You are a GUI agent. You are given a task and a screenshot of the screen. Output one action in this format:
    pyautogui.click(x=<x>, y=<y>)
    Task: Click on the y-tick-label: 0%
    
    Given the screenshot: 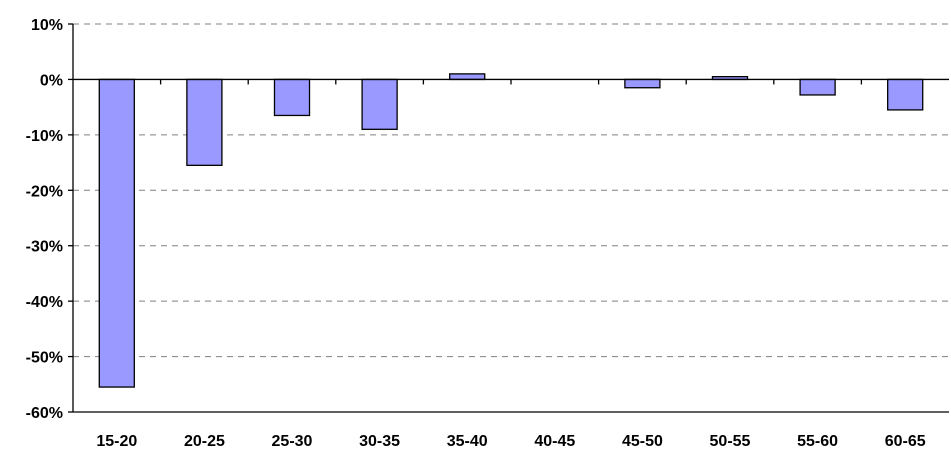 What is the action you would take?
    pyautogui.click(x=51, y=80)
    